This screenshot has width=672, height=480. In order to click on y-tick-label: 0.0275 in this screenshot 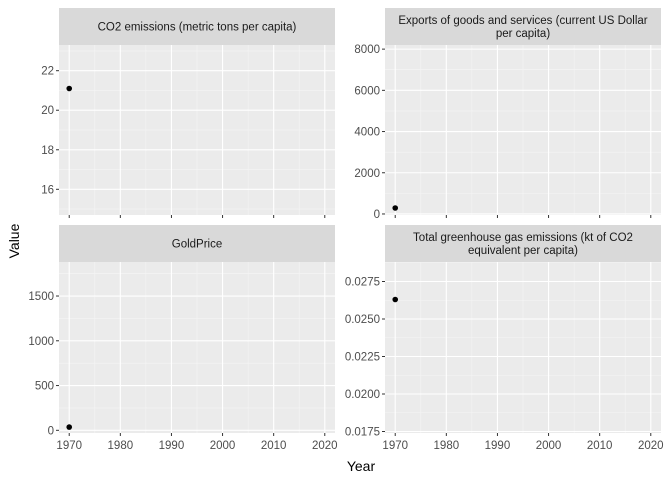, I will do `click(362, 283)`.